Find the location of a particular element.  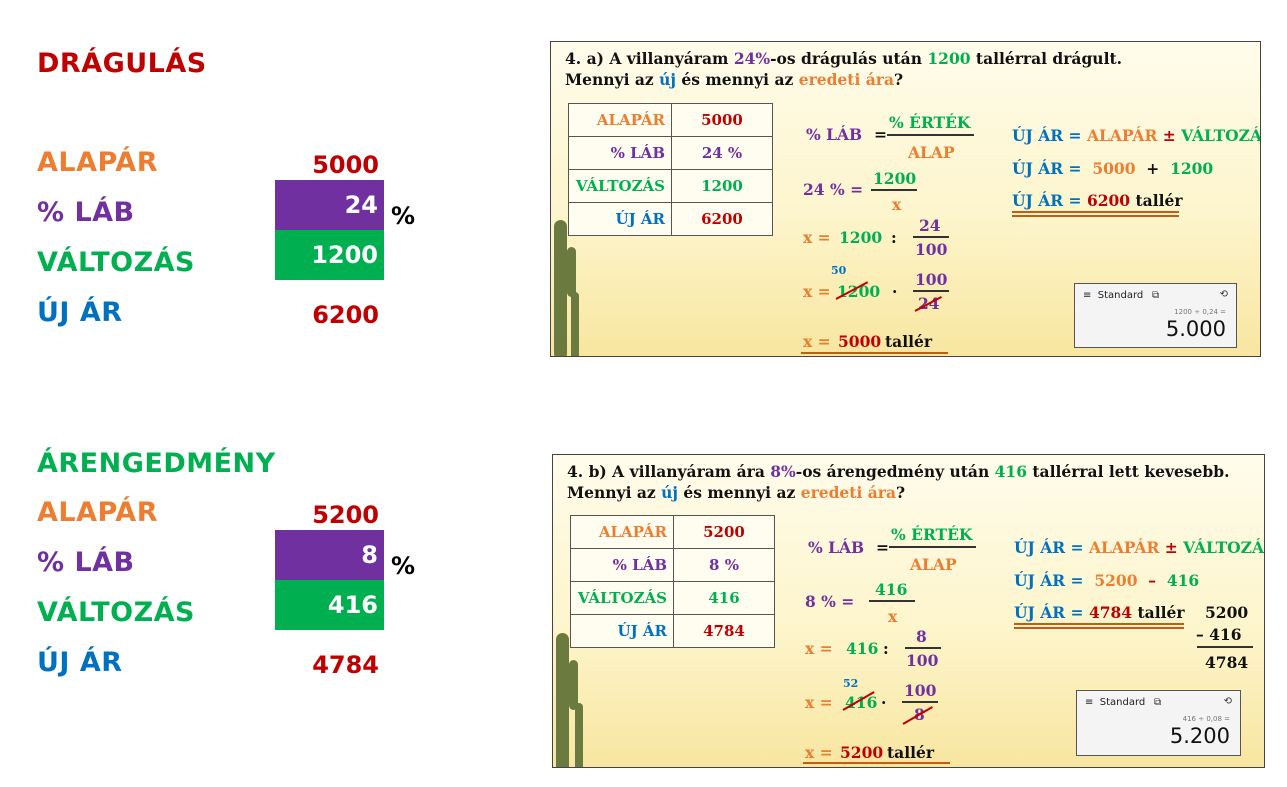

table-row: VÁLTOZÁS 1200 is located at coordinates (670, 186).